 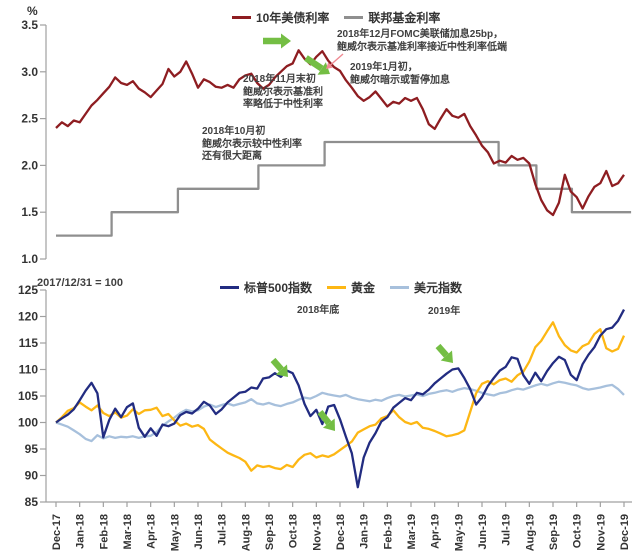 What do you see at coordinates (530, 532) in the screenshot?
I see `x-axis-tick-label: Aug-19` at bounding box center [530, 532].